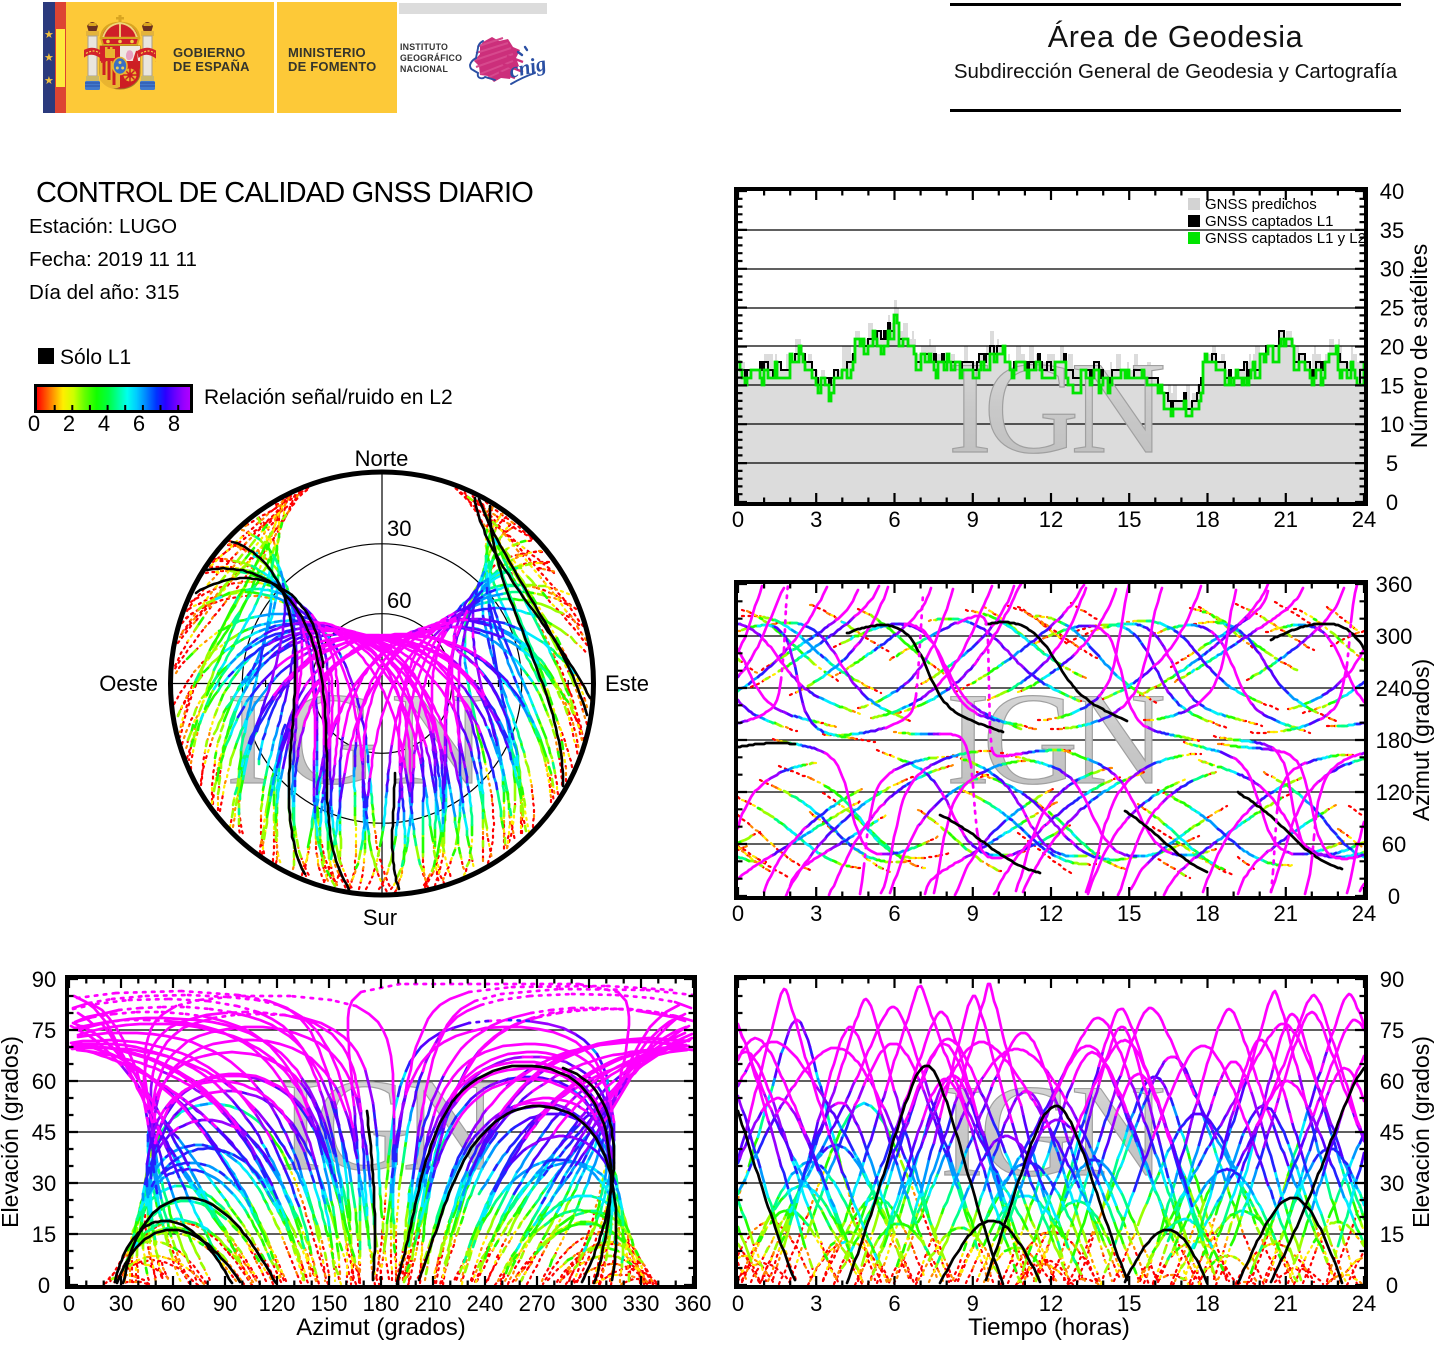 This screenshot has width=1445, height=1350. Describe the element at coordinates (641, 1303) in the screenshot. I see `svg-text: 330` at that location.